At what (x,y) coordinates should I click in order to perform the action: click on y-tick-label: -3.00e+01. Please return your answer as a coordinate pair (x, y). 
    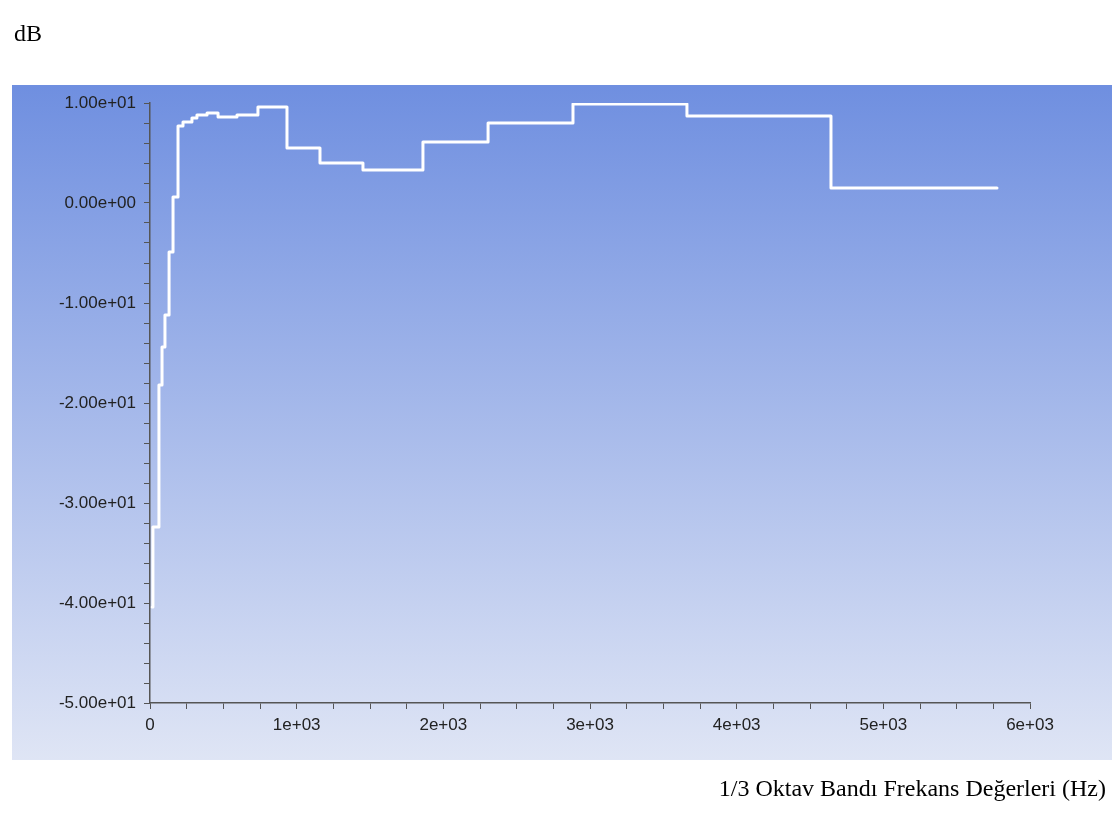
    Looking at the image, I should click on (97, 502).